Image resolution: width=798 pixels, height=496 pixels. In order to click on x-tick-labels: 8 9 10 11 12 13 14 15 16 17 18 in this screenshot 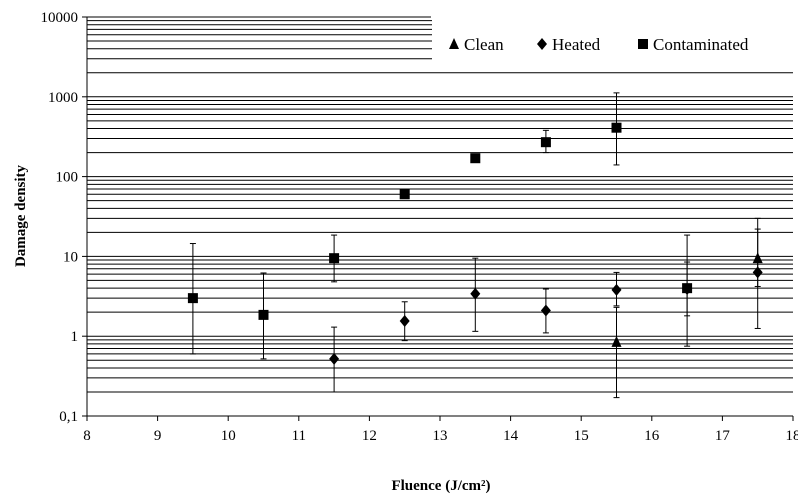, I will do `click(440, 436)`.